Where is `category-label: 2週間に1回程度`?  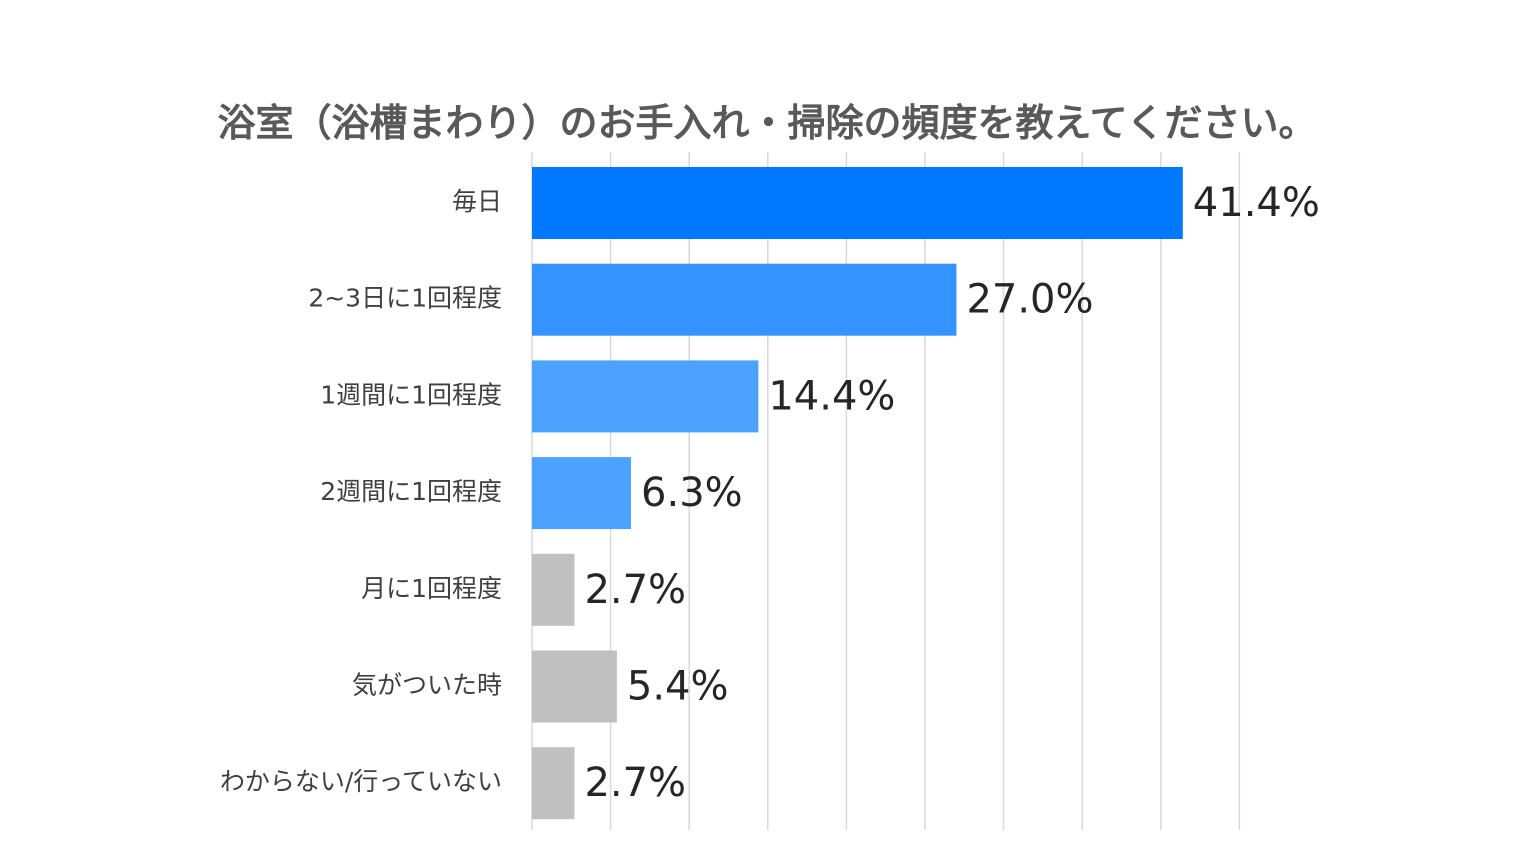 category-label: 2週間に1回程度 is located at coordinates (411, 491).